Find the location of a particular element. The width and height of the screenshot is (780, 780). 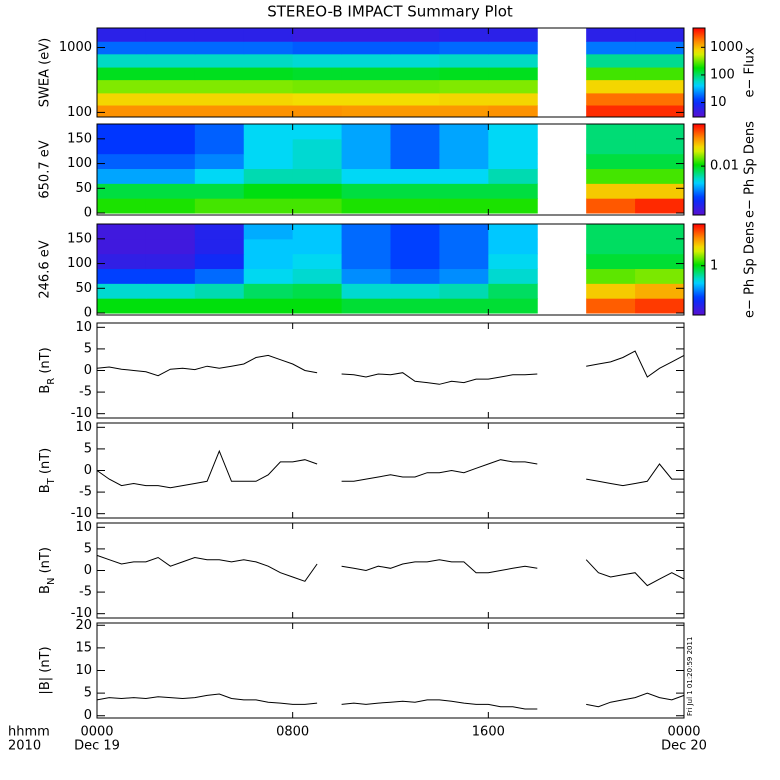

y-axis-label-part: B is located at coordinates (45, 488).